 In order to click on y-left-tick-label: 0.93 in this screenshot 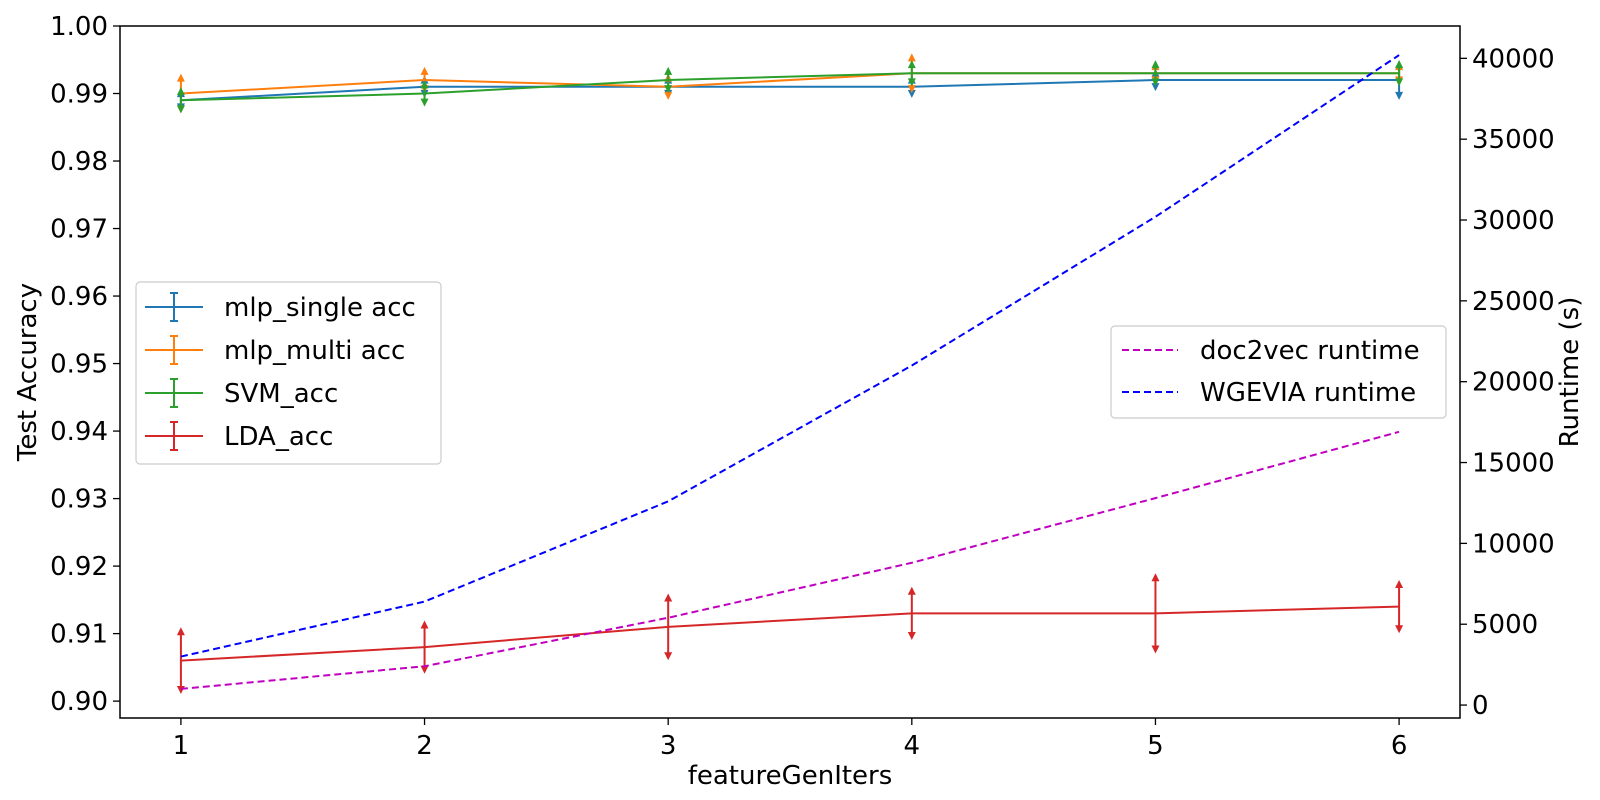, I will do `click(79, 500)`.